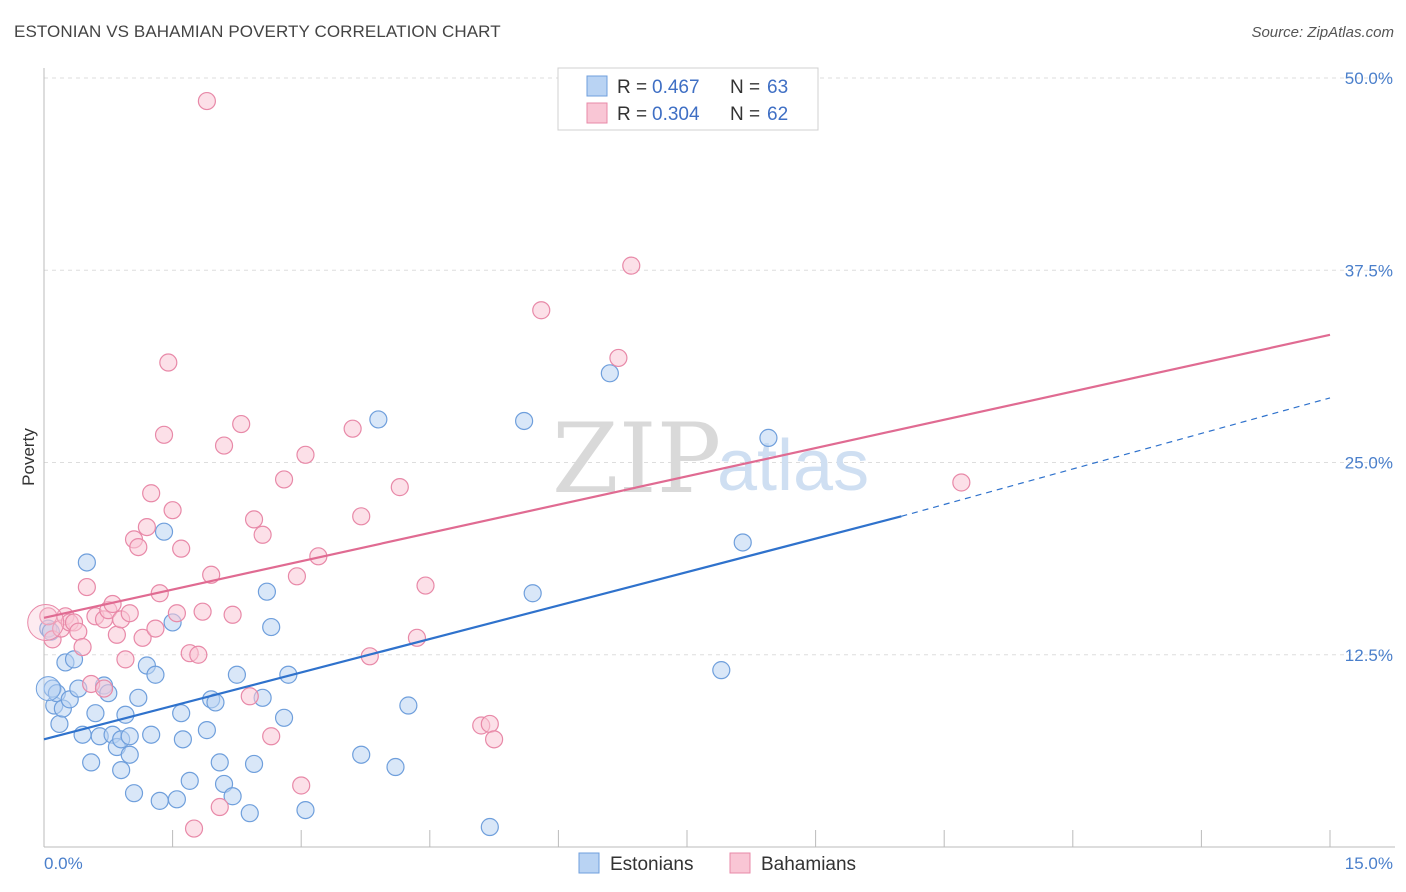 The image size is (1406, 892). What do you see at coordinates (28, 457) in the screenshot?
I see `y-axis-label: Poverty` at bounding box center [28, 457].